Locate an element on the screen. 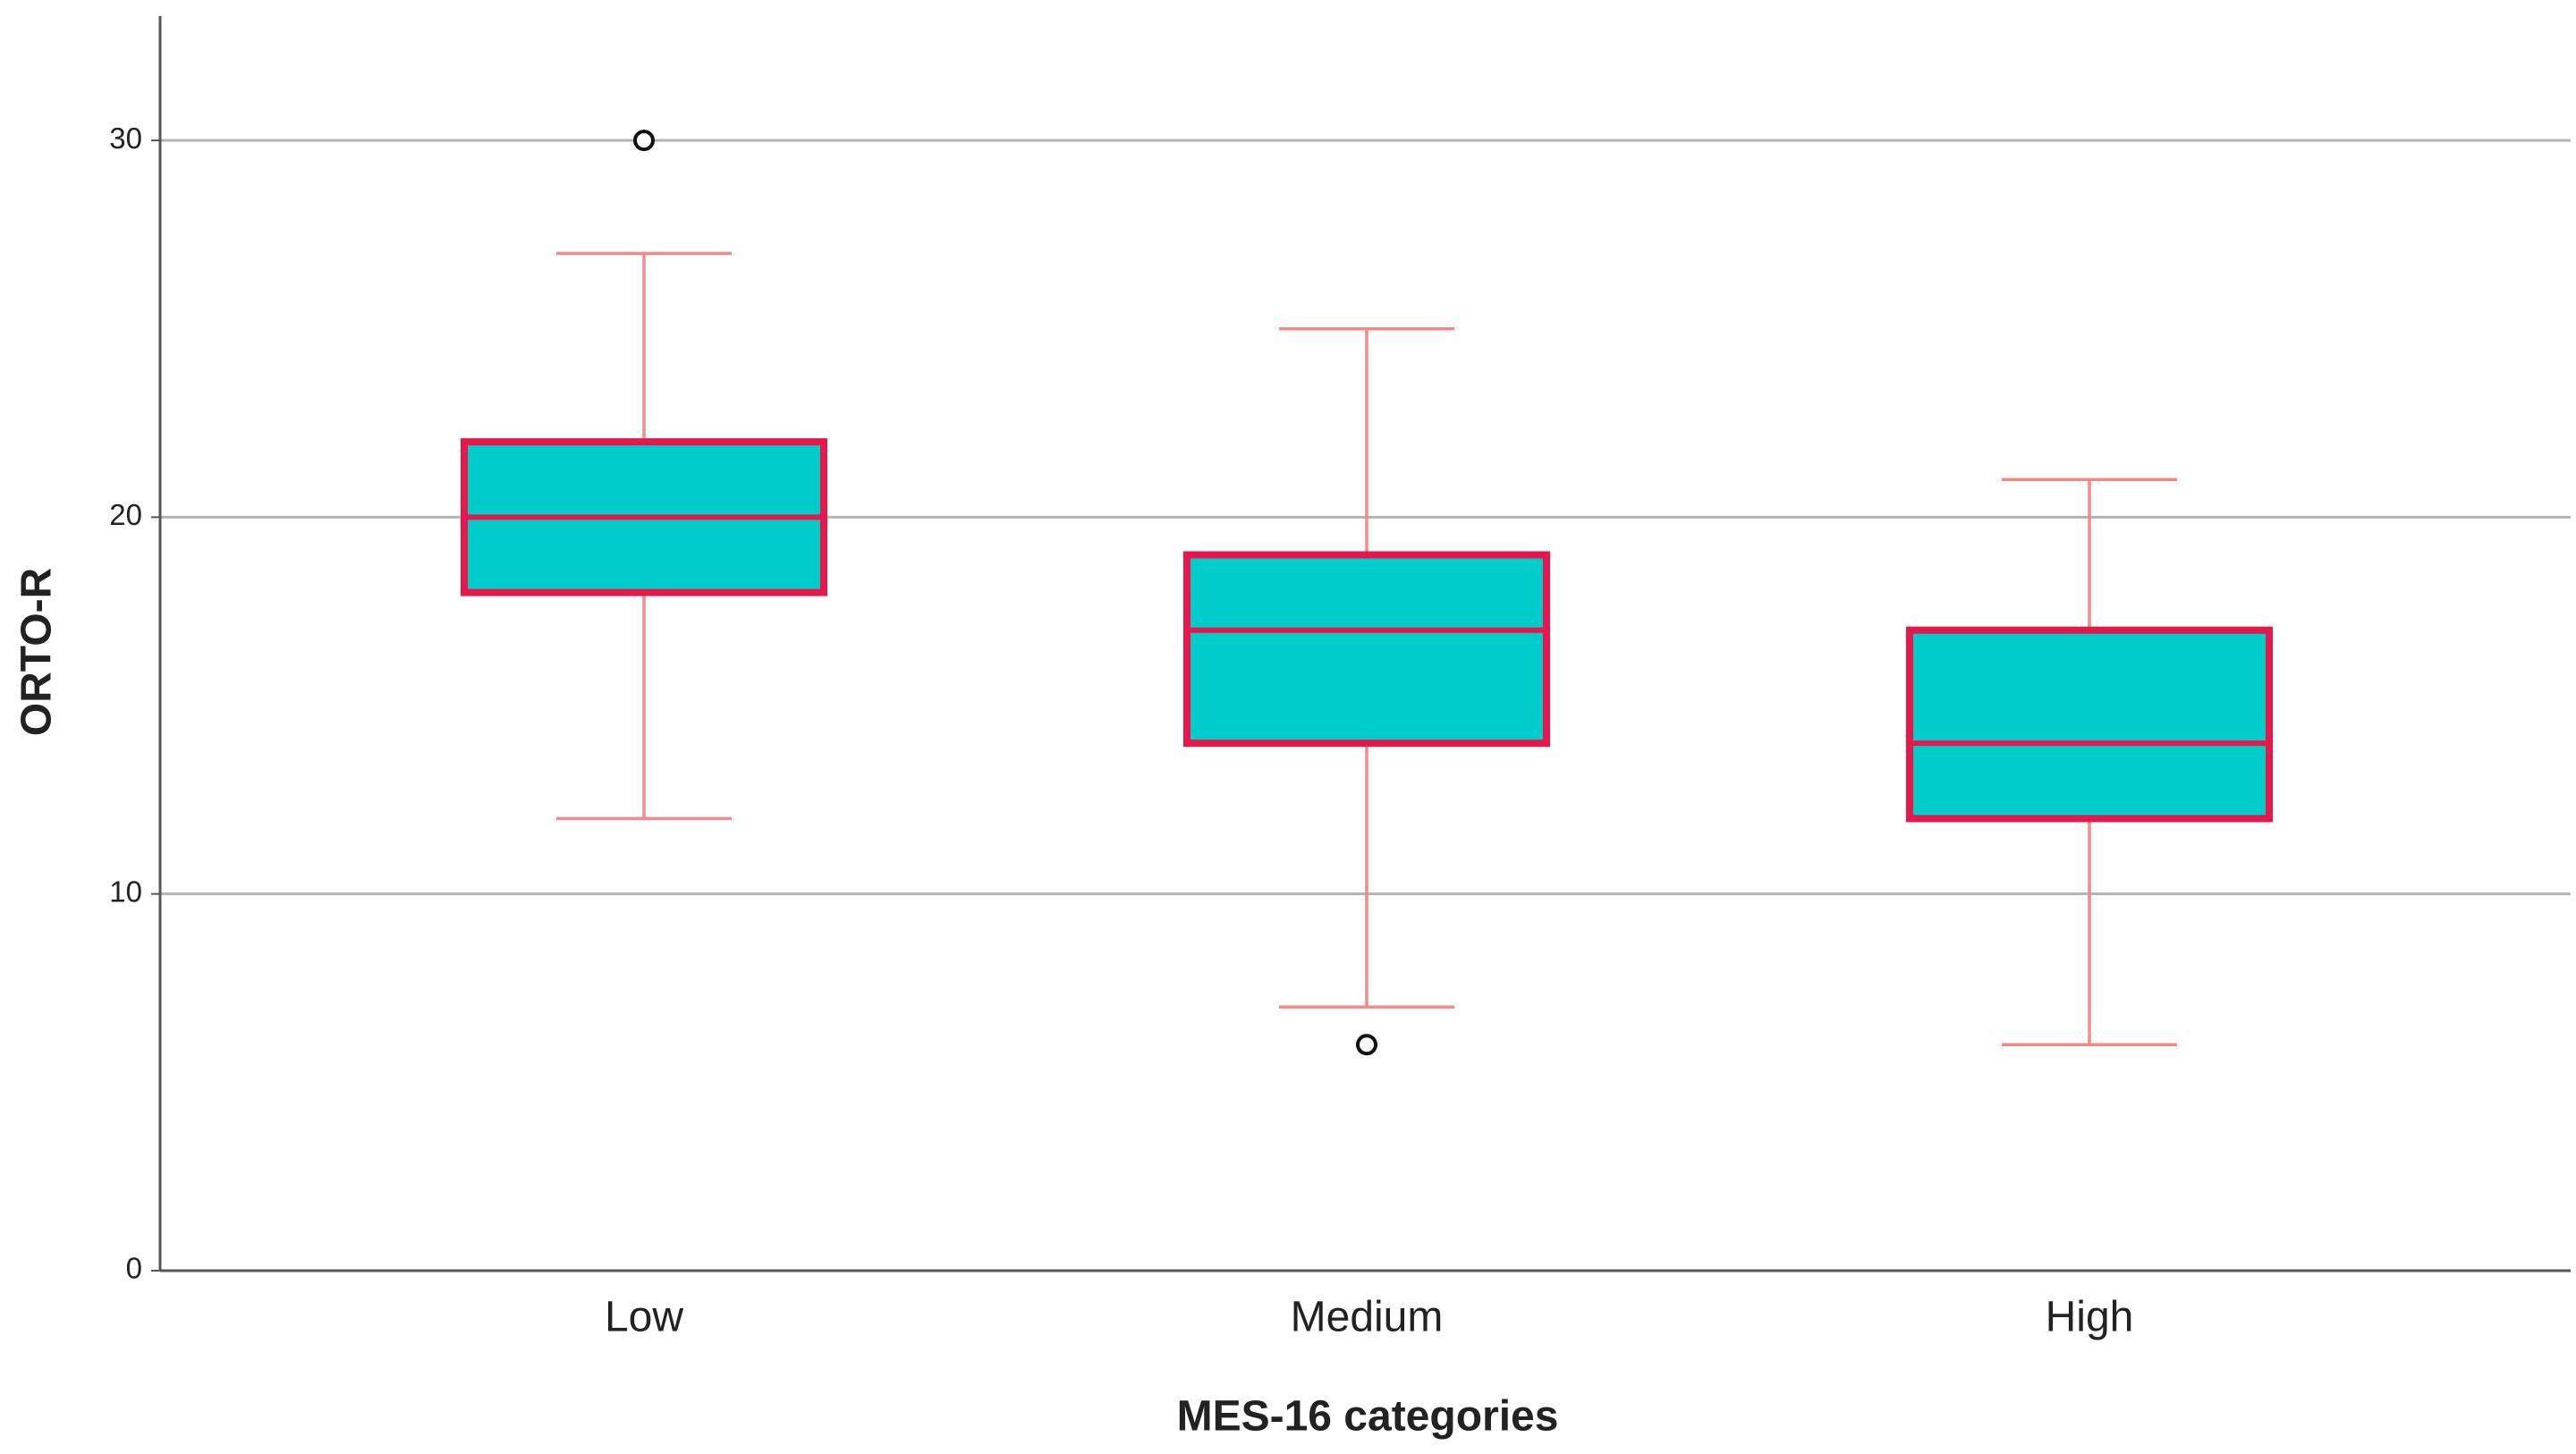  y-tick-label: 10 is located at coordinates (125, 892).